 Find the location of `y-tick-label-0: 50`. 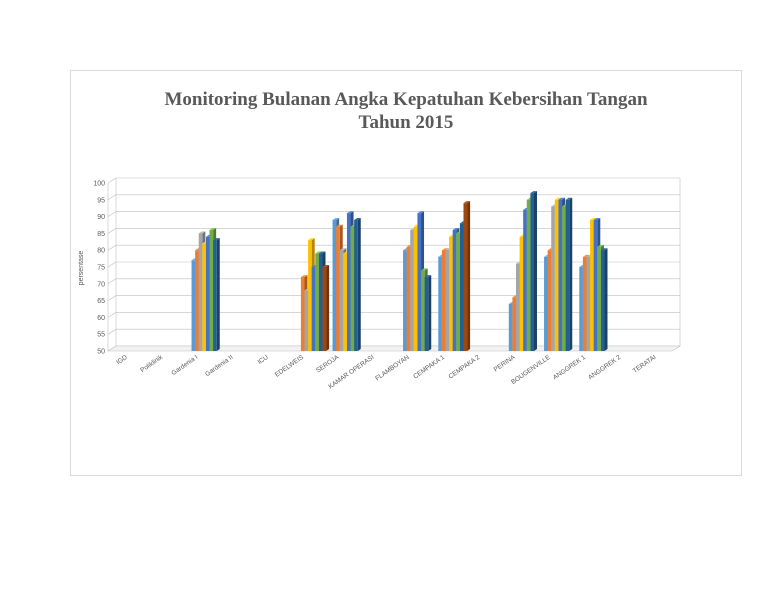

y-tick-label-0: 50 is located at coordinates (101, 352).